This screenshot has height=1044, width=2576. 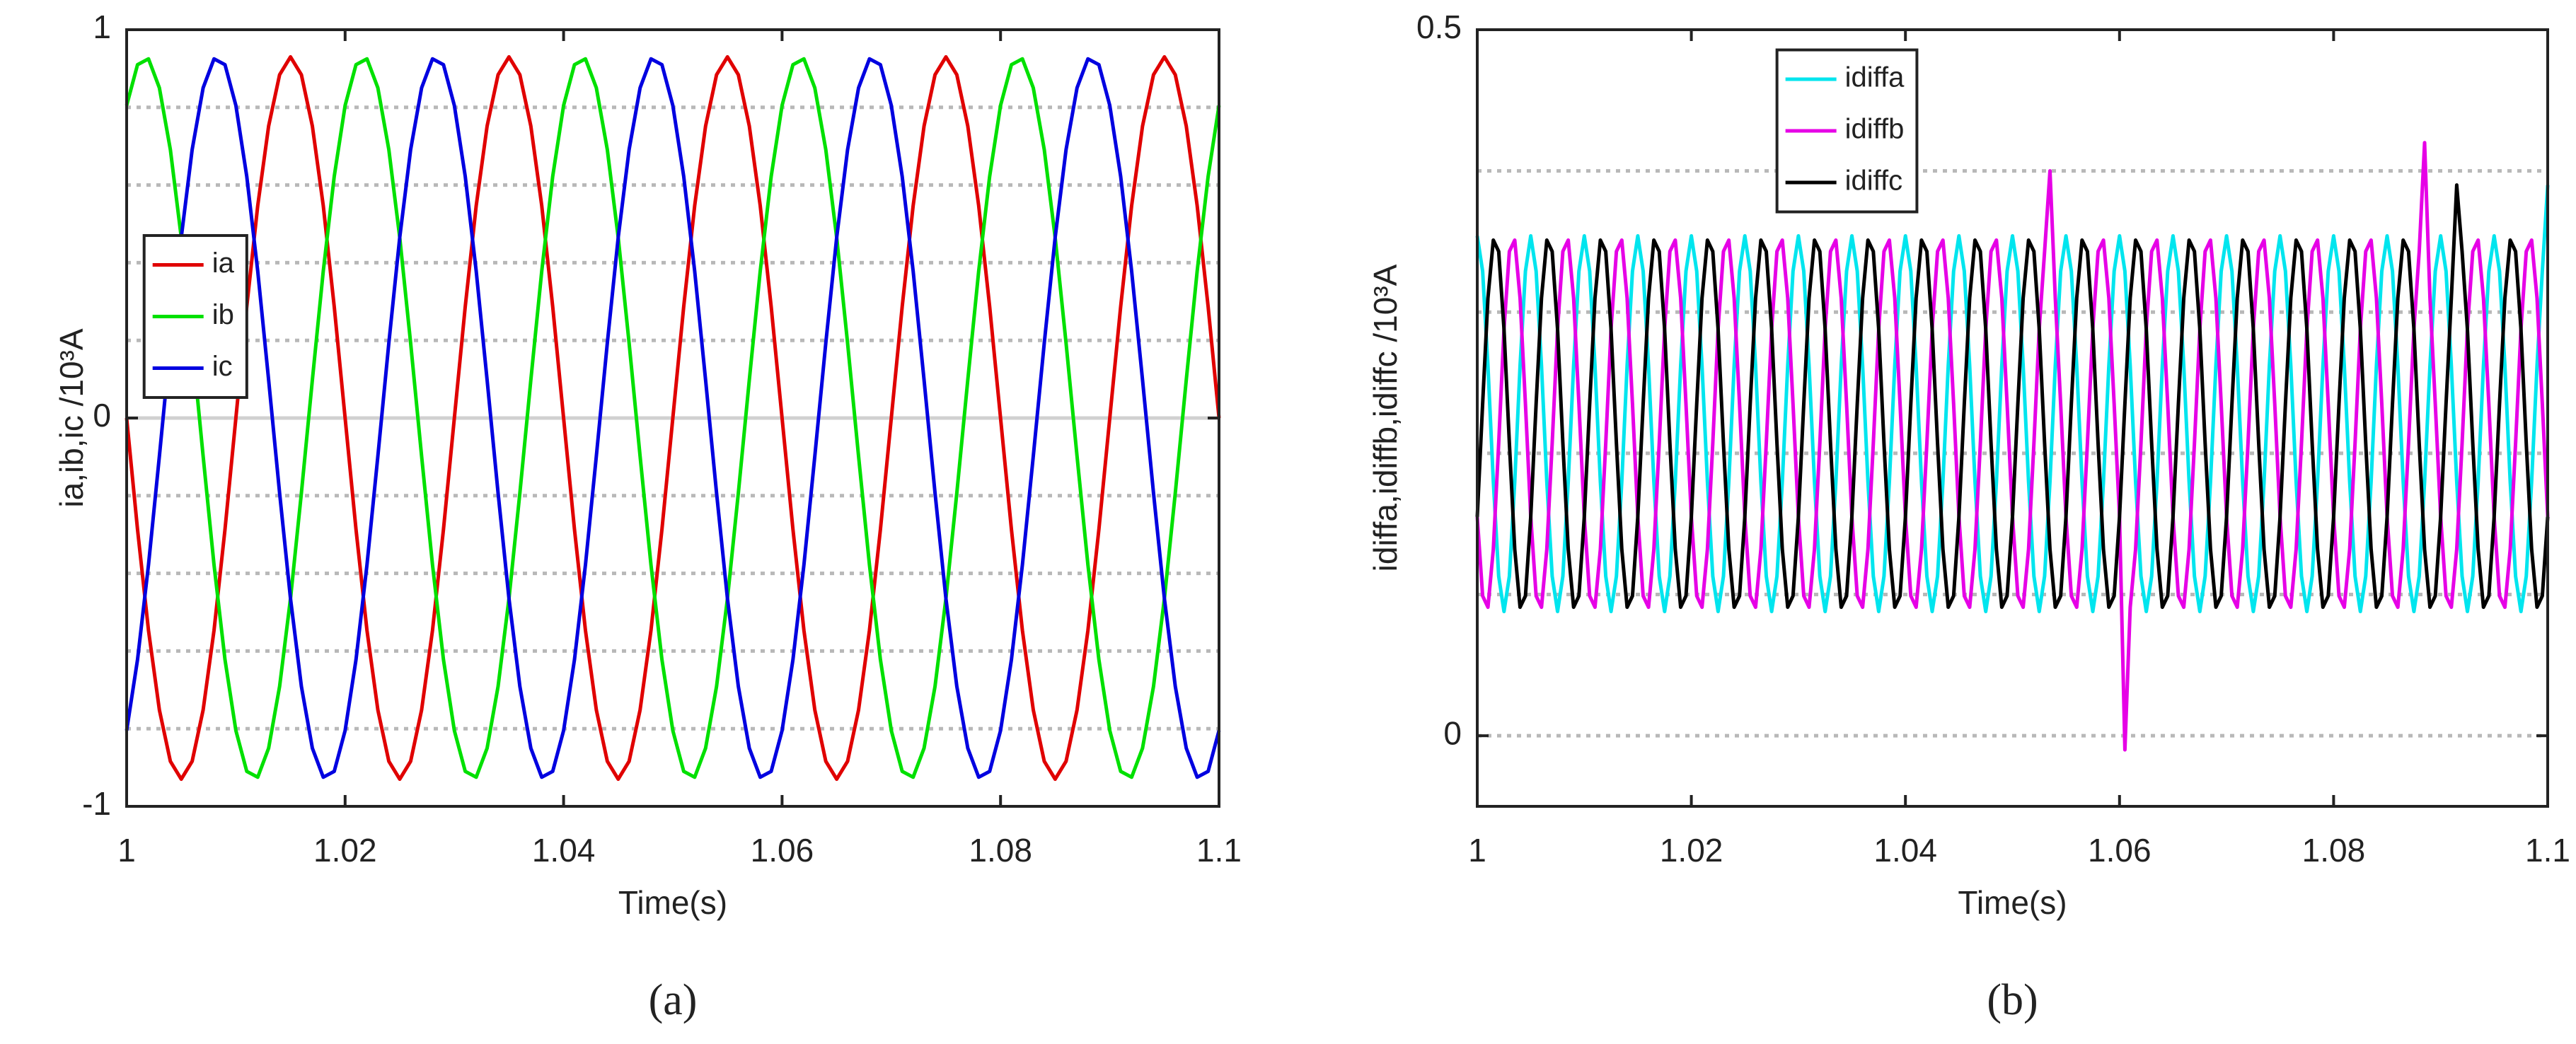 What do you see at coordinates (223, 263) in the screenshot?
I see `legend-label: ia` at bounding box center [223, 263].